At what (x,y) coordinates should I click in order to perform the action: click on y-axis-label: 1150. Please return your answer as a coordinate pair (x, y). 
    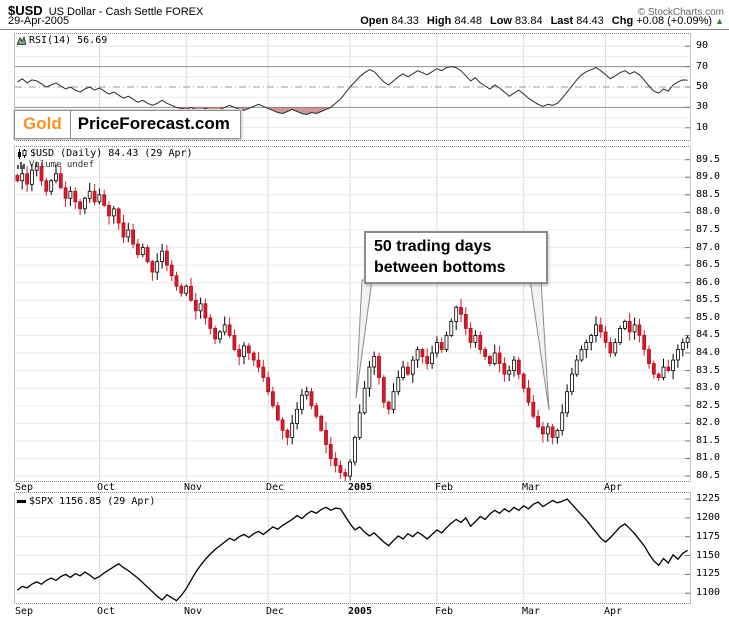
    Looking at the image, I should click on (708, 555).